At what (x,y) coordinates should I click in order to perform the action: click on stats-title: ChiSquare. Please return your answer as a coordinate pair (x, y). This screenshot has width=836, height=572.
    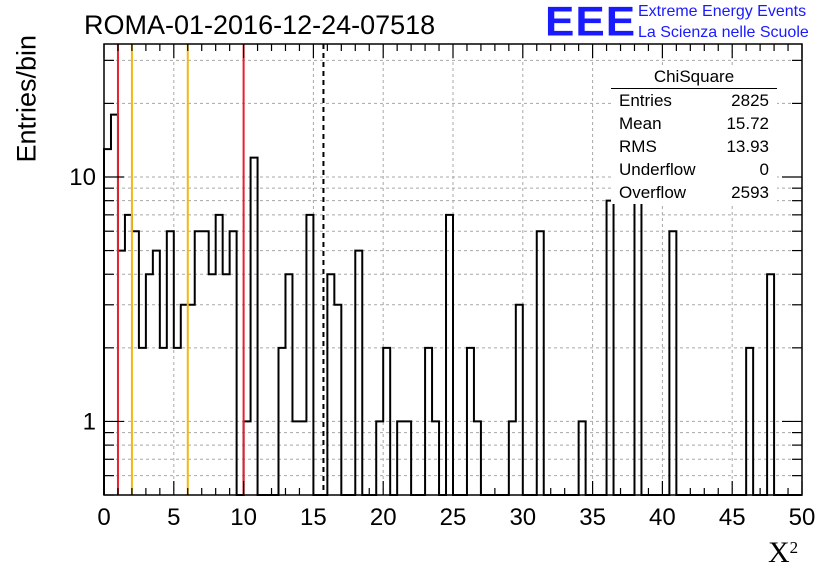
    Looking at the image, I should click on (694, 77).